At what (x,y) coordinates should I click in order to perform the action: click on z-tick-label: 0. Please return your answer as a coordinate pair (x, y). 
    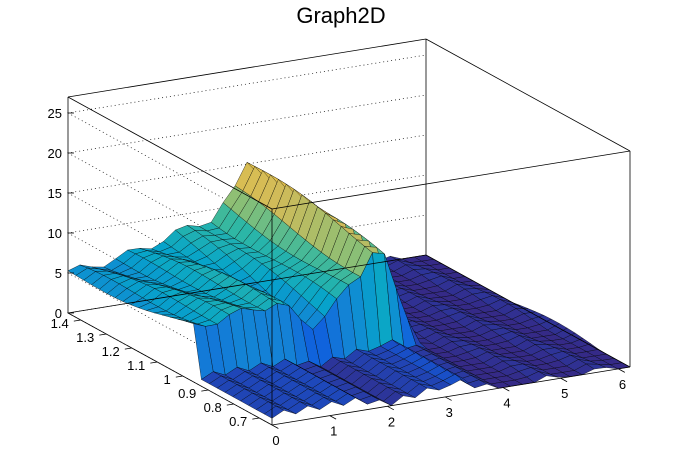
    Looking at the image, I should click on (58, 313).